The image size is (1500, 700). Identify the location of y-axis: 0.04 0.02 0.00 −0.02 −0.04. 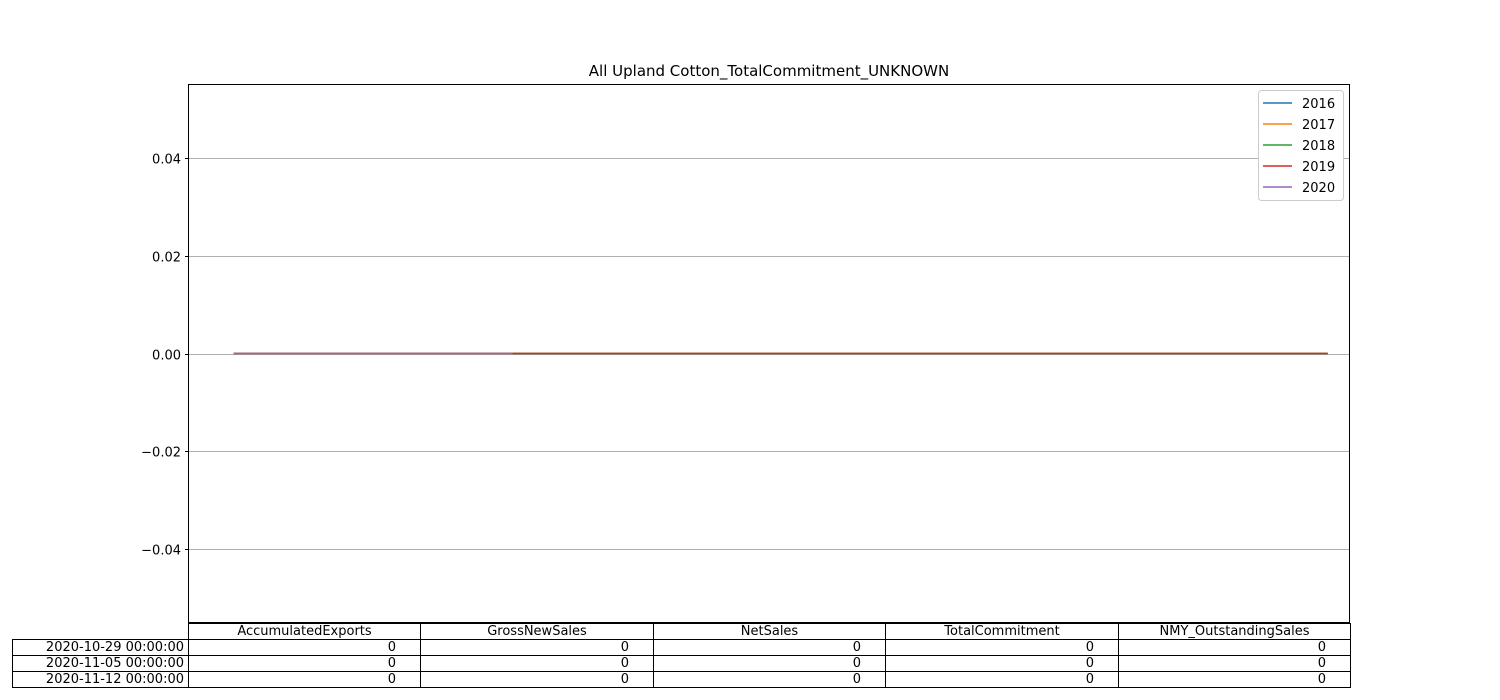
(165, 356).